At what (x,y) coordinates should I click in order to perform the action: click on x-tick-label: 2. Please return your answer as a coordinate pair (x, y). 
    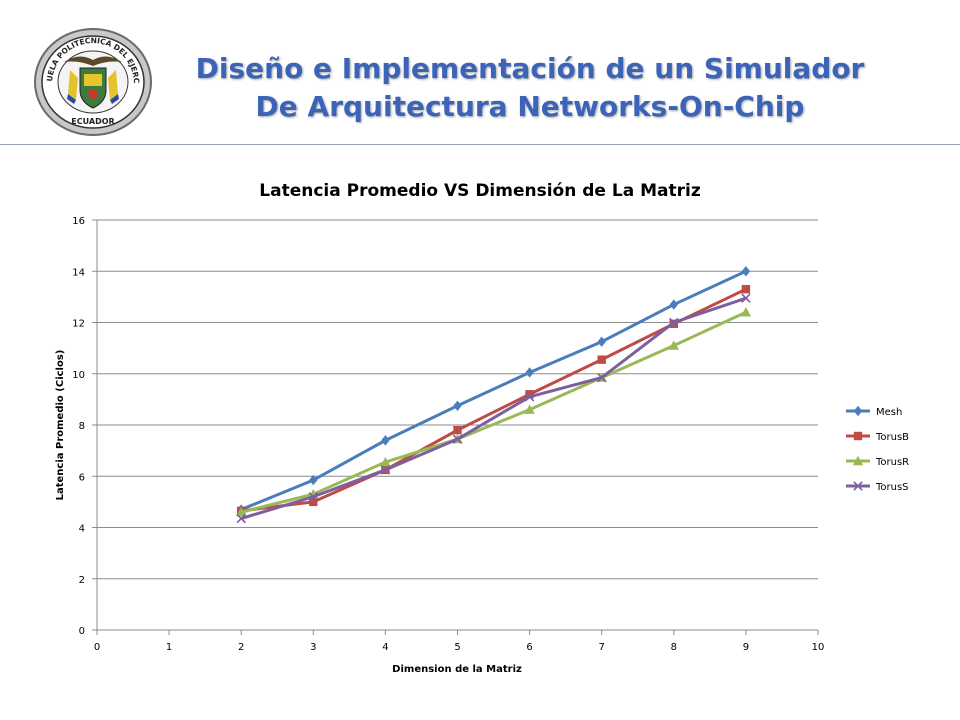
    Looking at the image, I should click on (241, 647).